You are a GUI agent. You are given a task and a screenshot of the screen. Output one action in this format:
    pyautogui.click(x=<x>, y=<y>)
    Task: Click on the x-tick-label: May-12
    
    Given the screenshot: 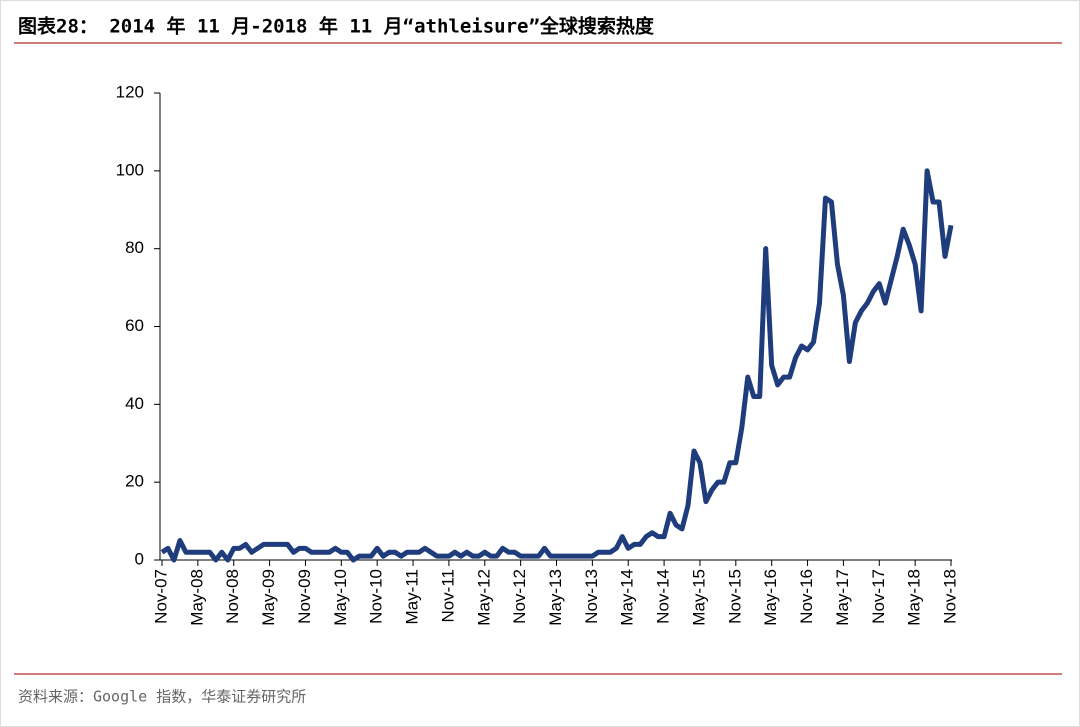 What is the action you would take?
    pyautogui.click(x=483, y=597)
    